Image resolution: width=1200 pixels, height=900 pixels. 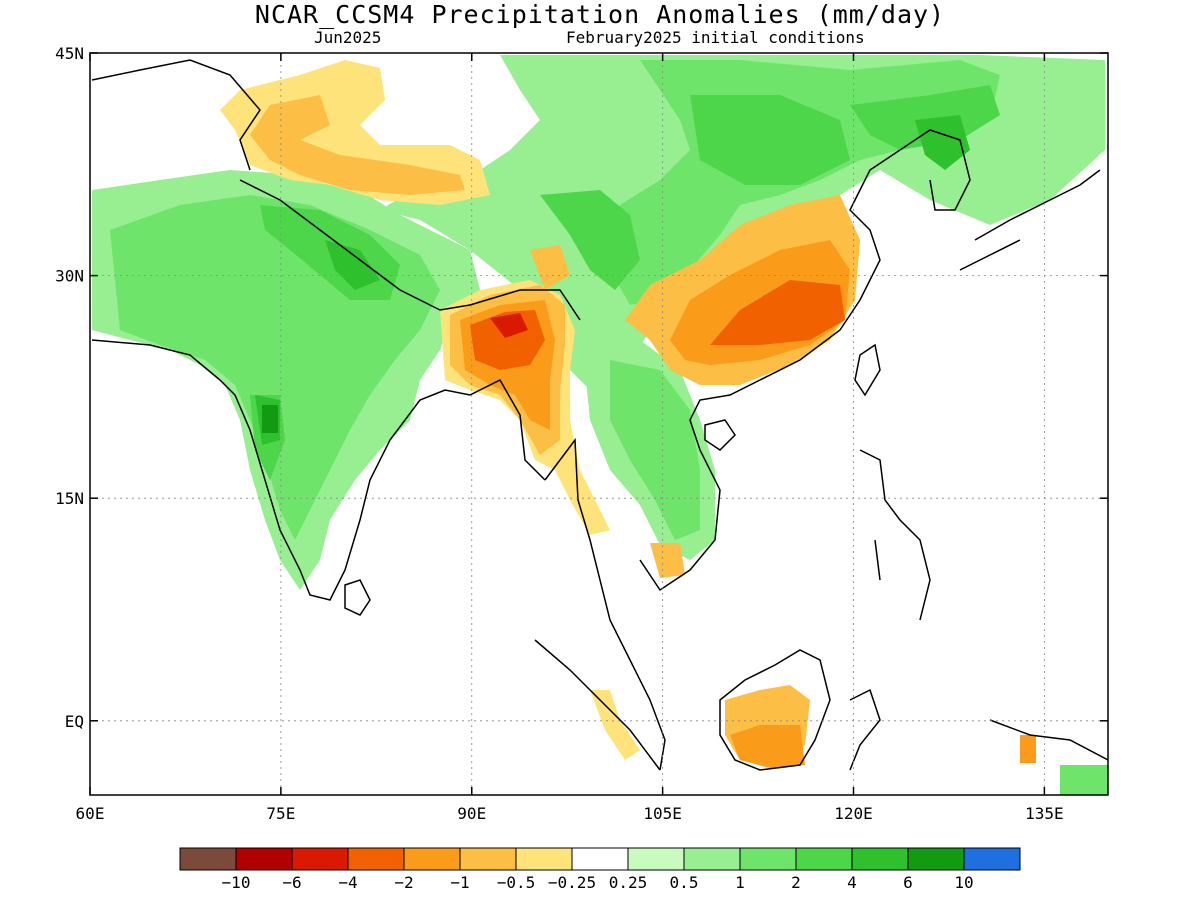 I want to click on colorbar-label: −1, so click(x=459, y=882).